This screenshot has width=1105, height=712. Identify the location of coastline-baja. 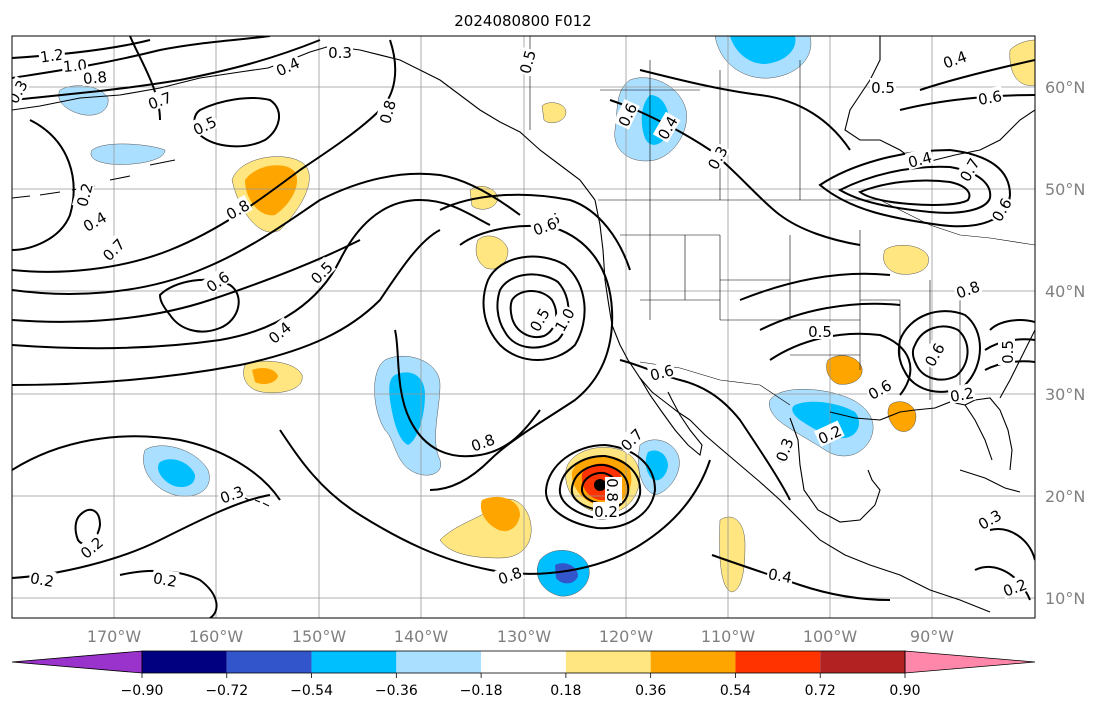
(671, 417).